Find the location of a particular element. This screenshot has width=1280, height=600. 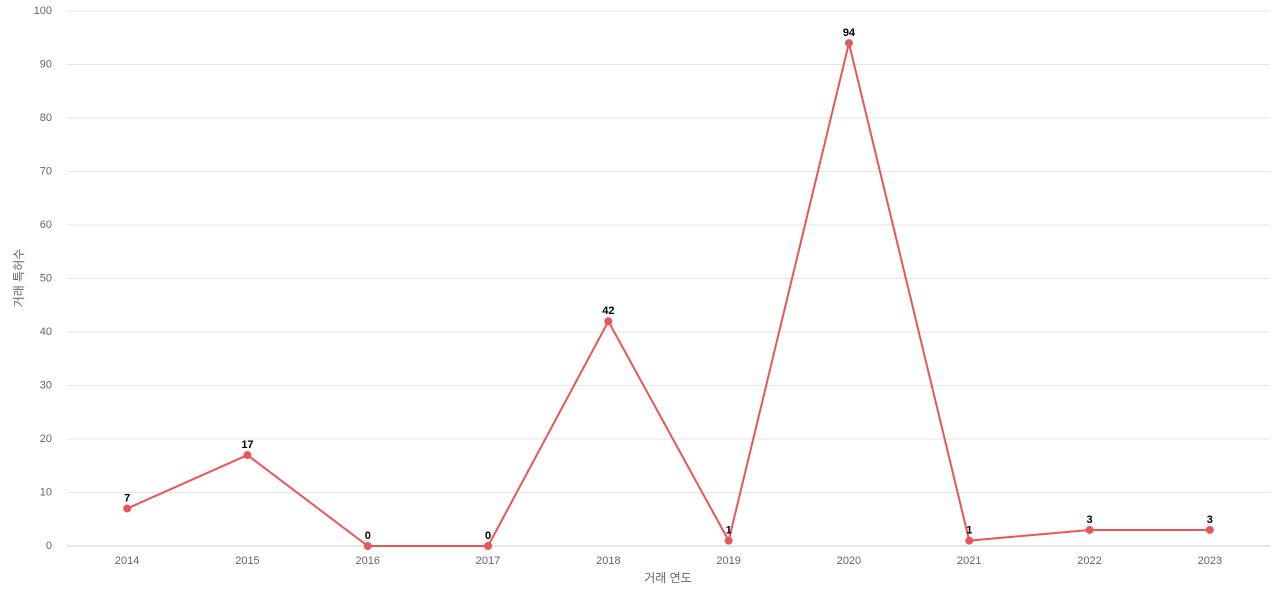

y-tick-label: 20 is located at coordinates (46, 439).